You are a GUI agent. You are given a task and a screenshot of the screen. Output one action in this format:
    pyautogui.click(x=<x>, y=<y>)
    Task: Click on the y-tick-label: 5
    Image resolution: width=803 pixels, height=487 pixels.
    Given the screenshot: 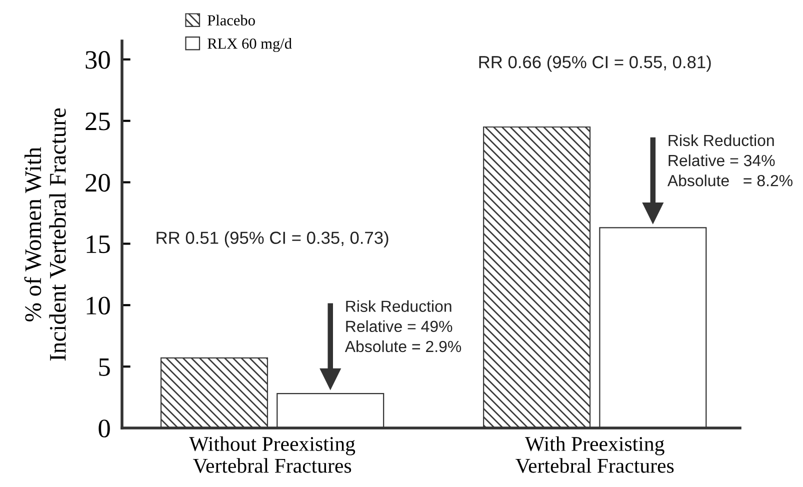 What is the action you would take?
    pyautogui.click(x=104, y=367)
    